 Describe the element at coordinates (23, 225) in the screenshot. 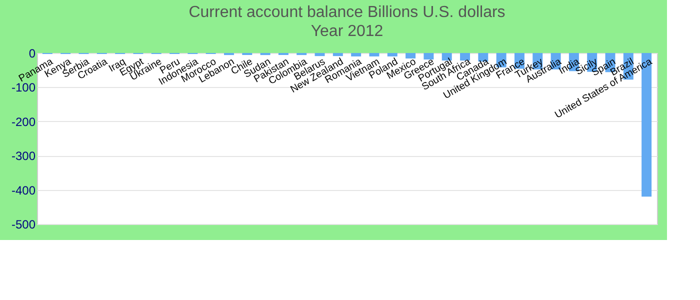

I see `y-tick-label: -500` at that location.